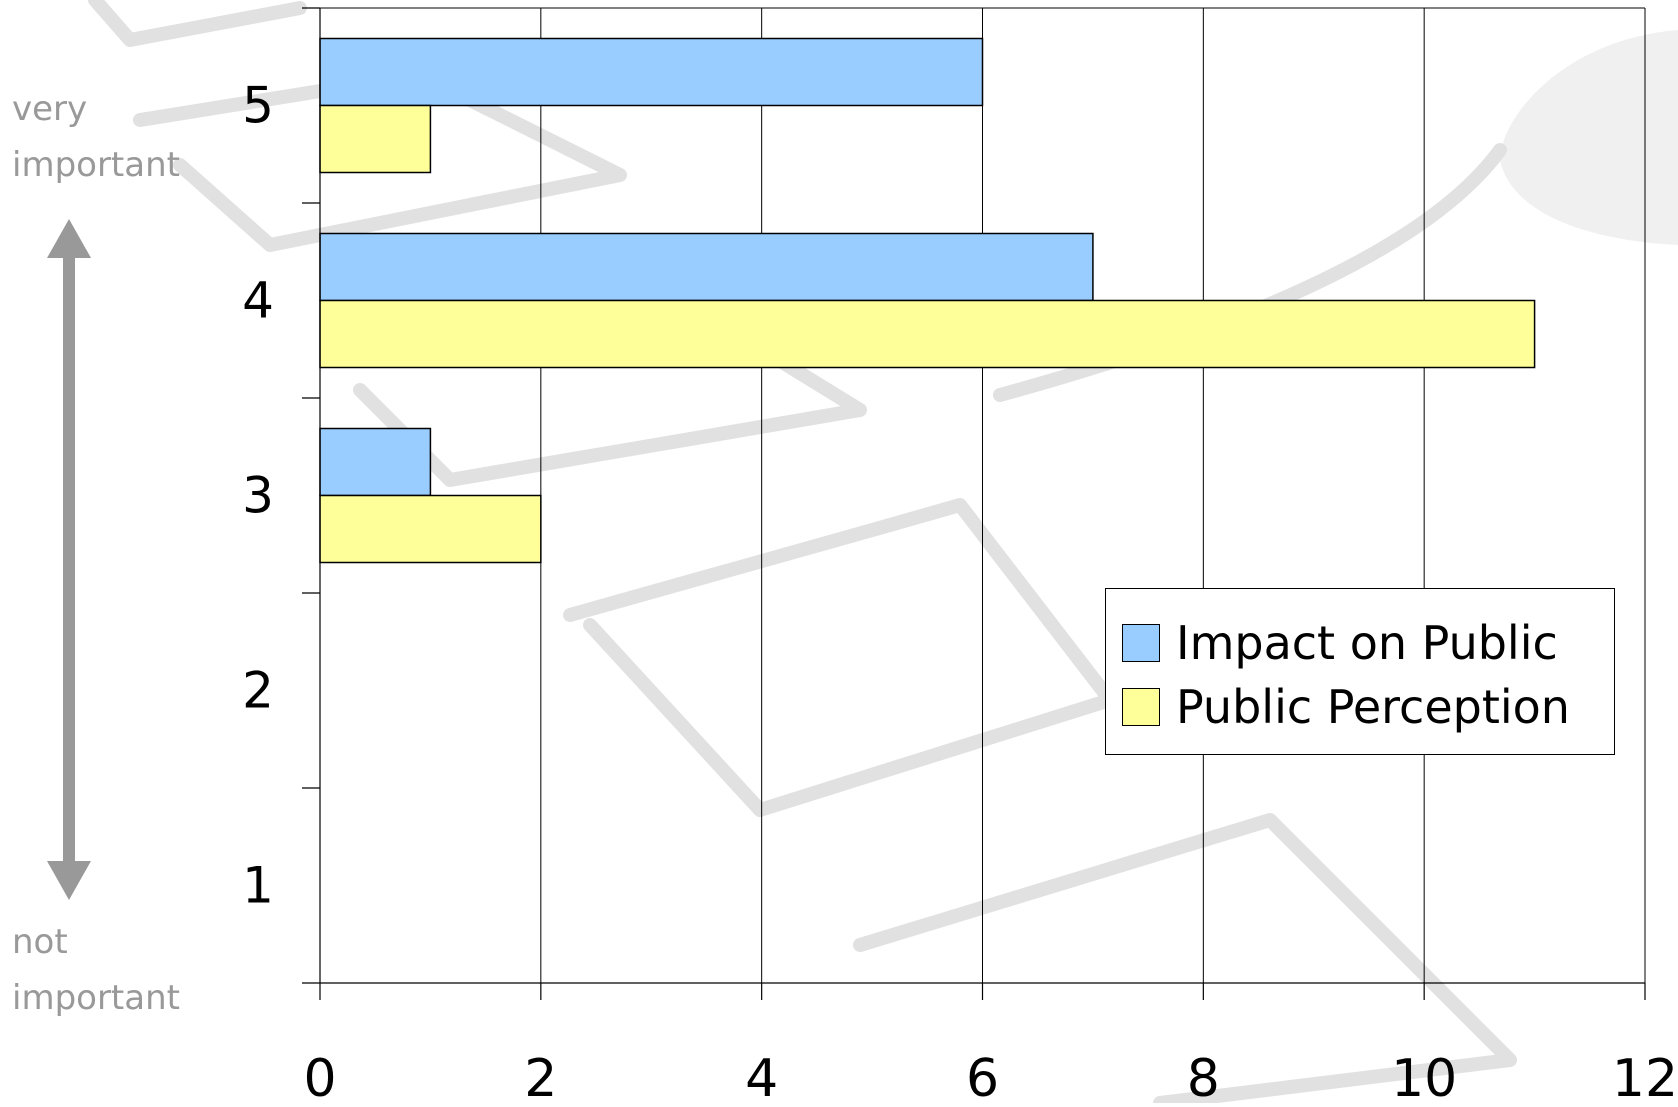  What do you see at coordinates (1367, 643) in the screenshot?
I see `legend-label-impact: Impact on Public` at bounding box center [1367, 643].